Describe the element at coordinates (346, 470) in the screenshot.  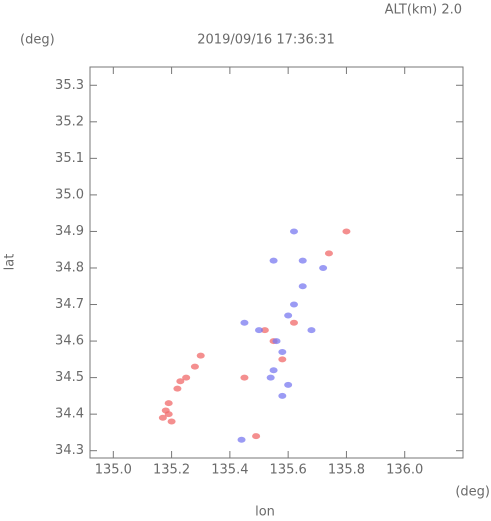
I see `x-tick-label: 135.8` at that location.